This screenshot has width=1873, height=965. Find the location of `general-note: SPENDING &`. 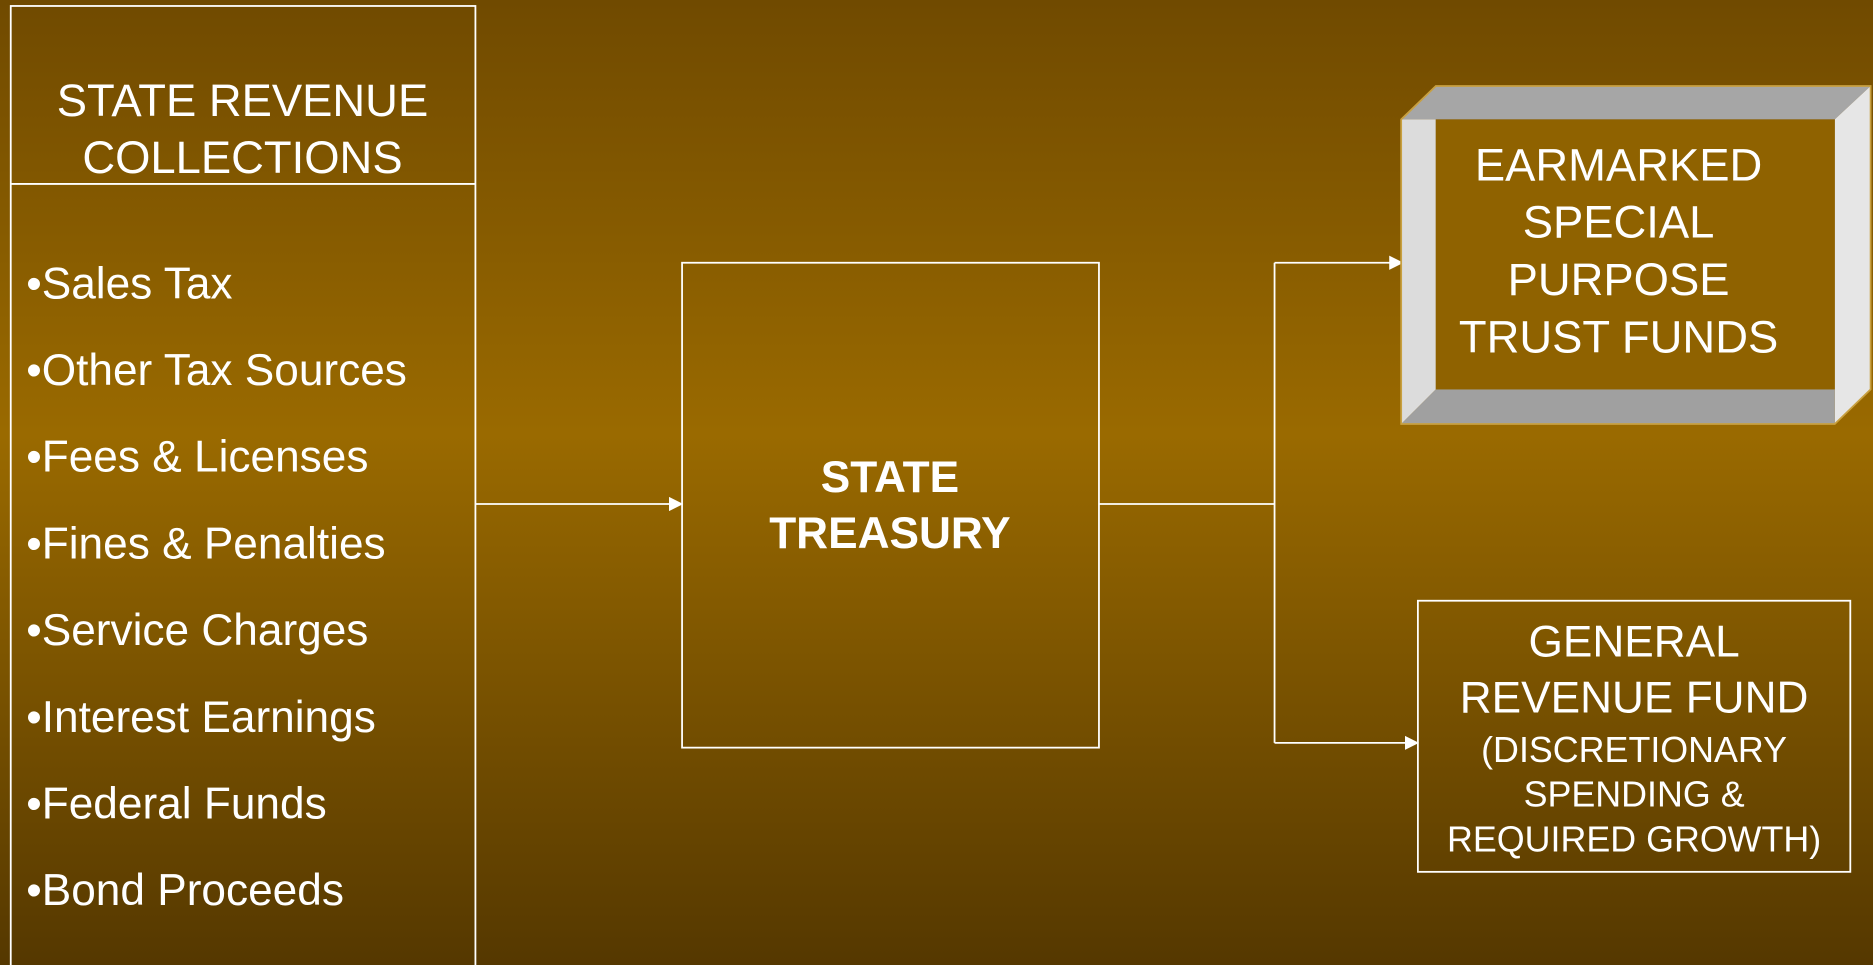

general-note: SPENDING & is located at coordinates (1634, 795).